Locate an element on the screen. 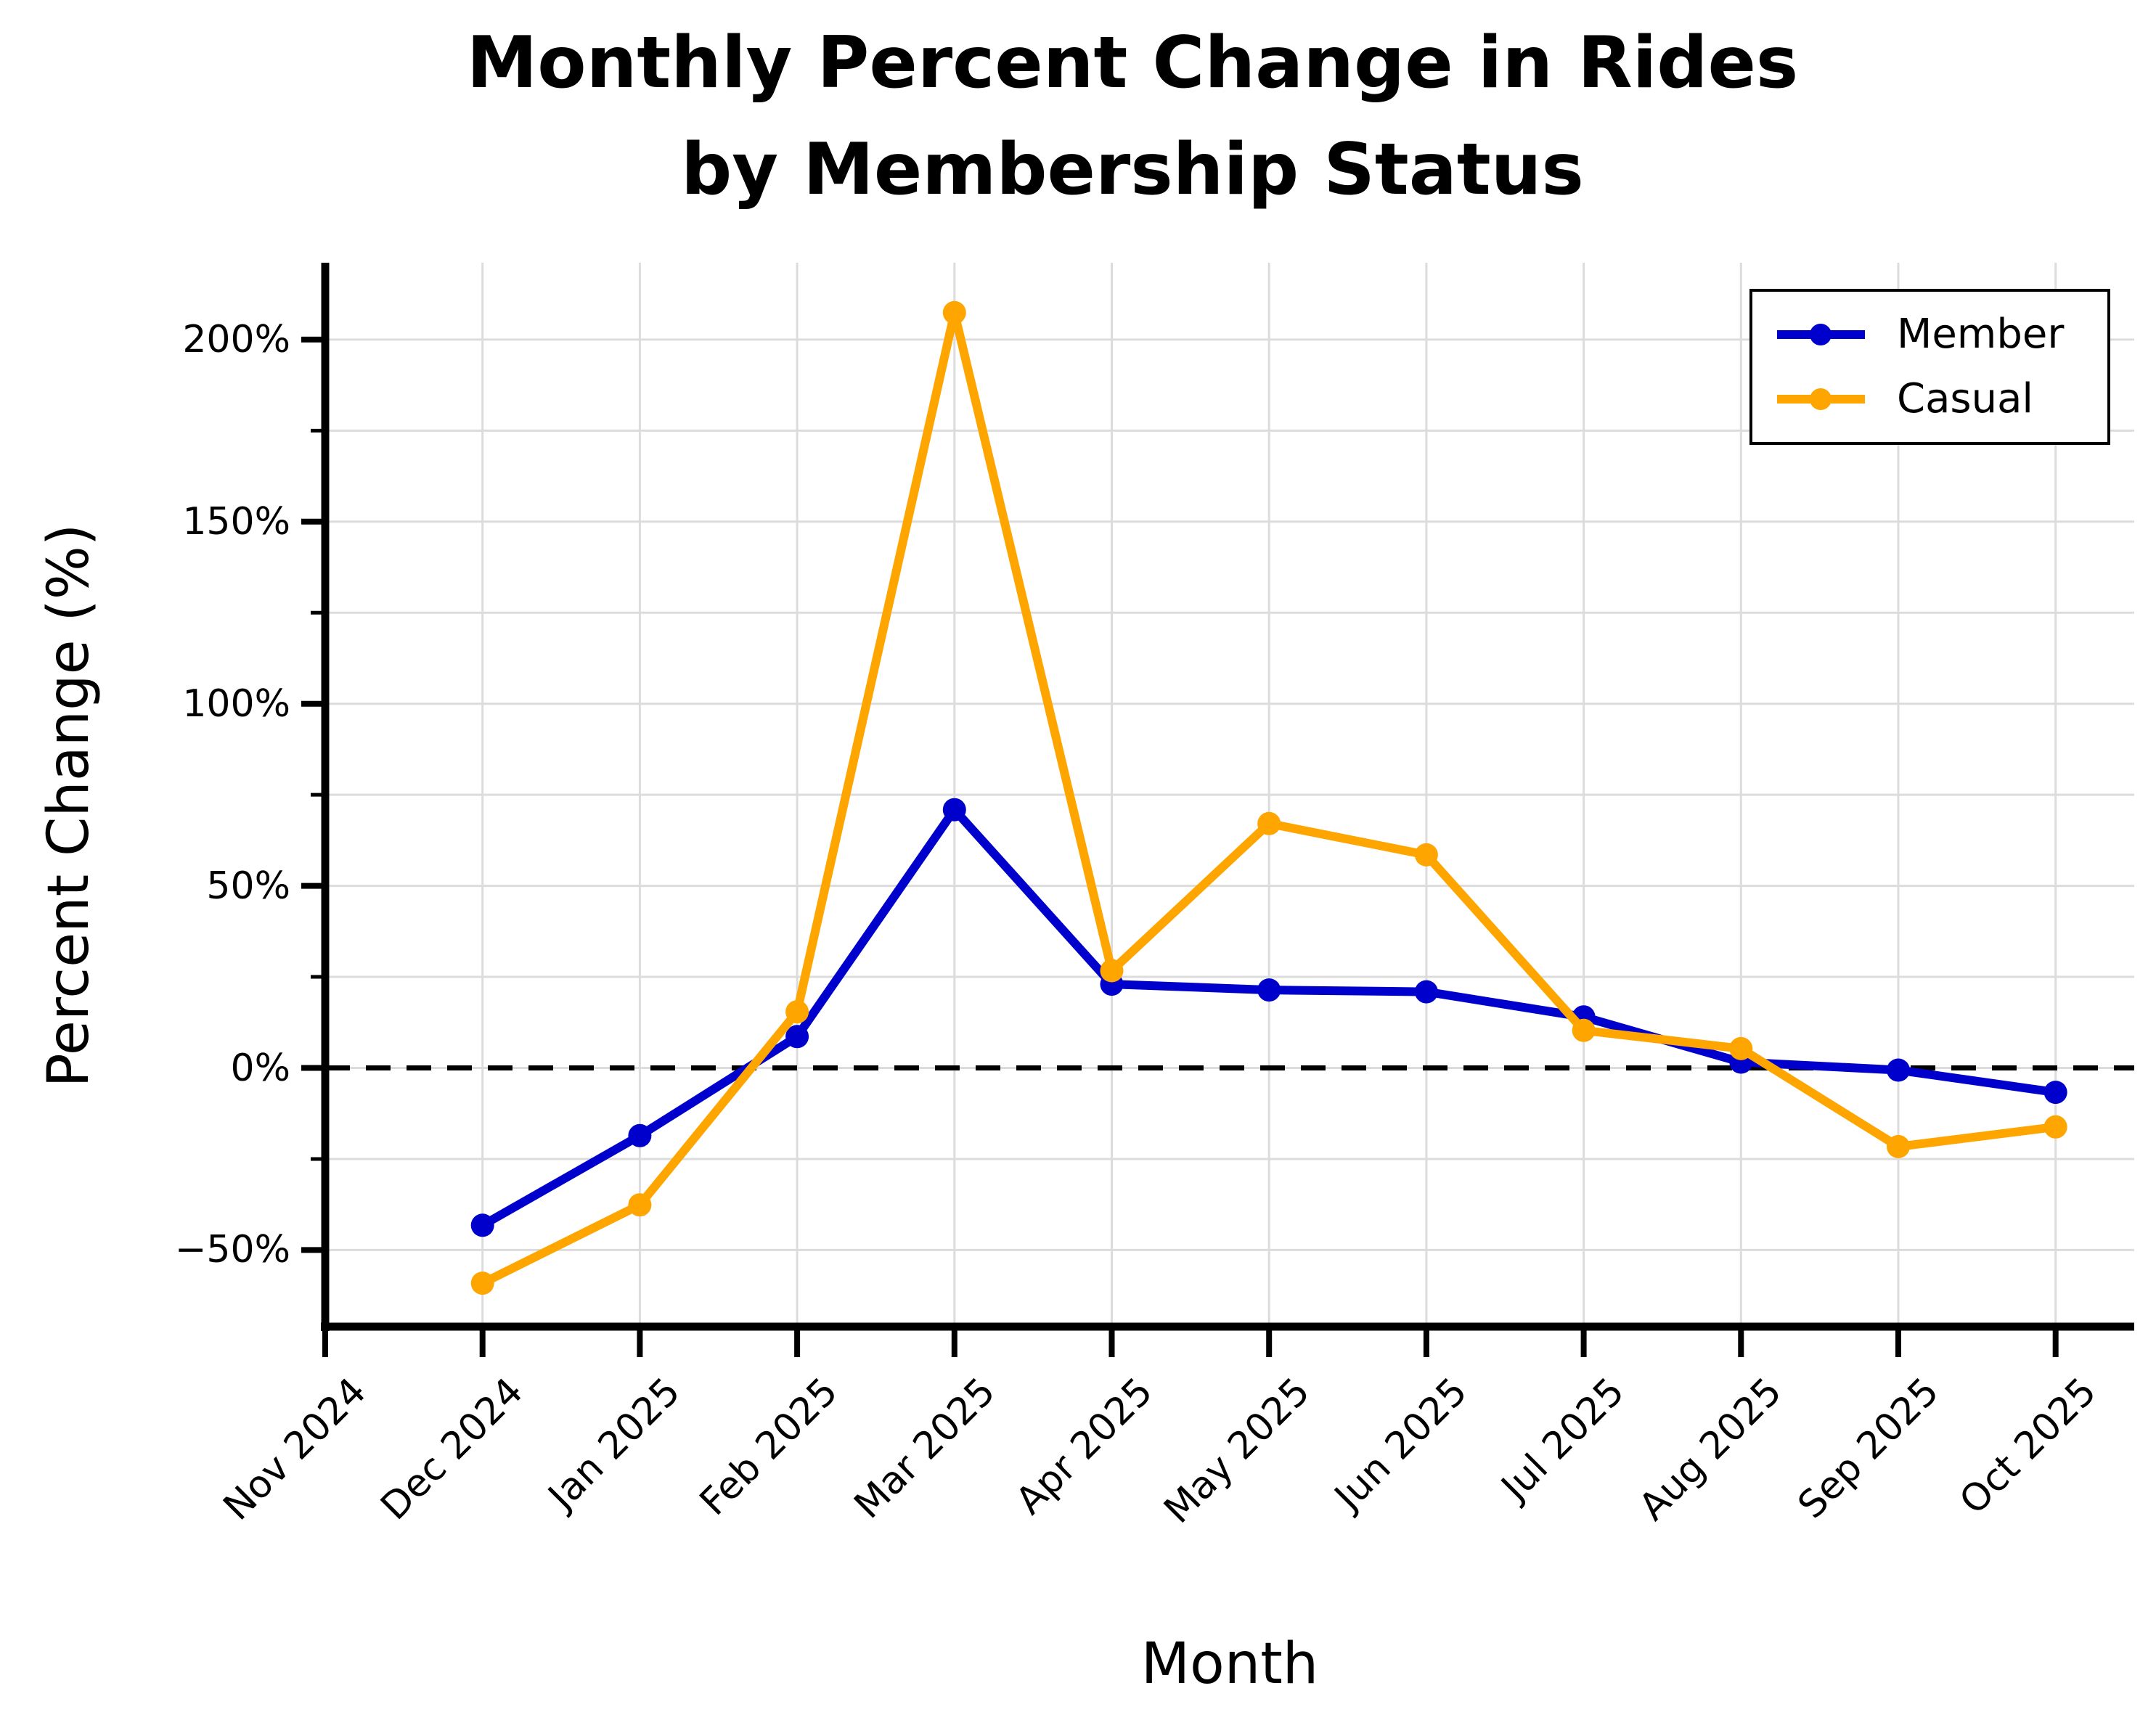 The image size is (2156, 1720). y-tick-label: 150% is located at coordinates (236, 521).